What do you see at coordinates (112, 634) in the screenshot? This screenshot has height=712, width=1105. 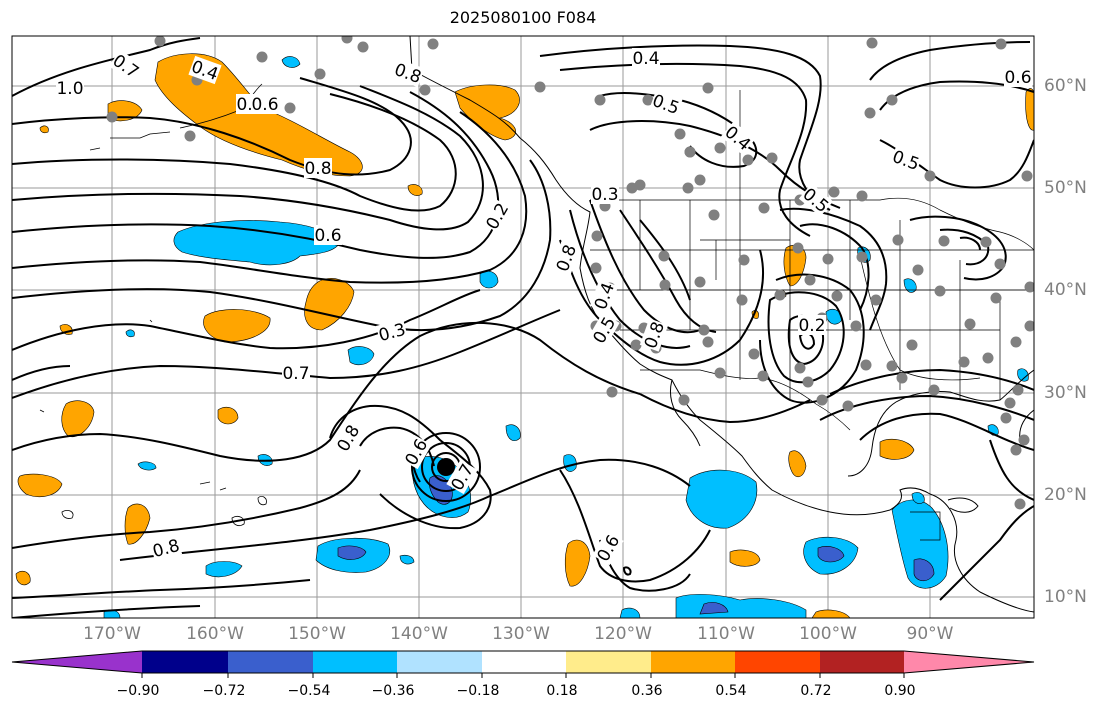 I see `longitude-label: 170°W` at bounding box center [112, 634].